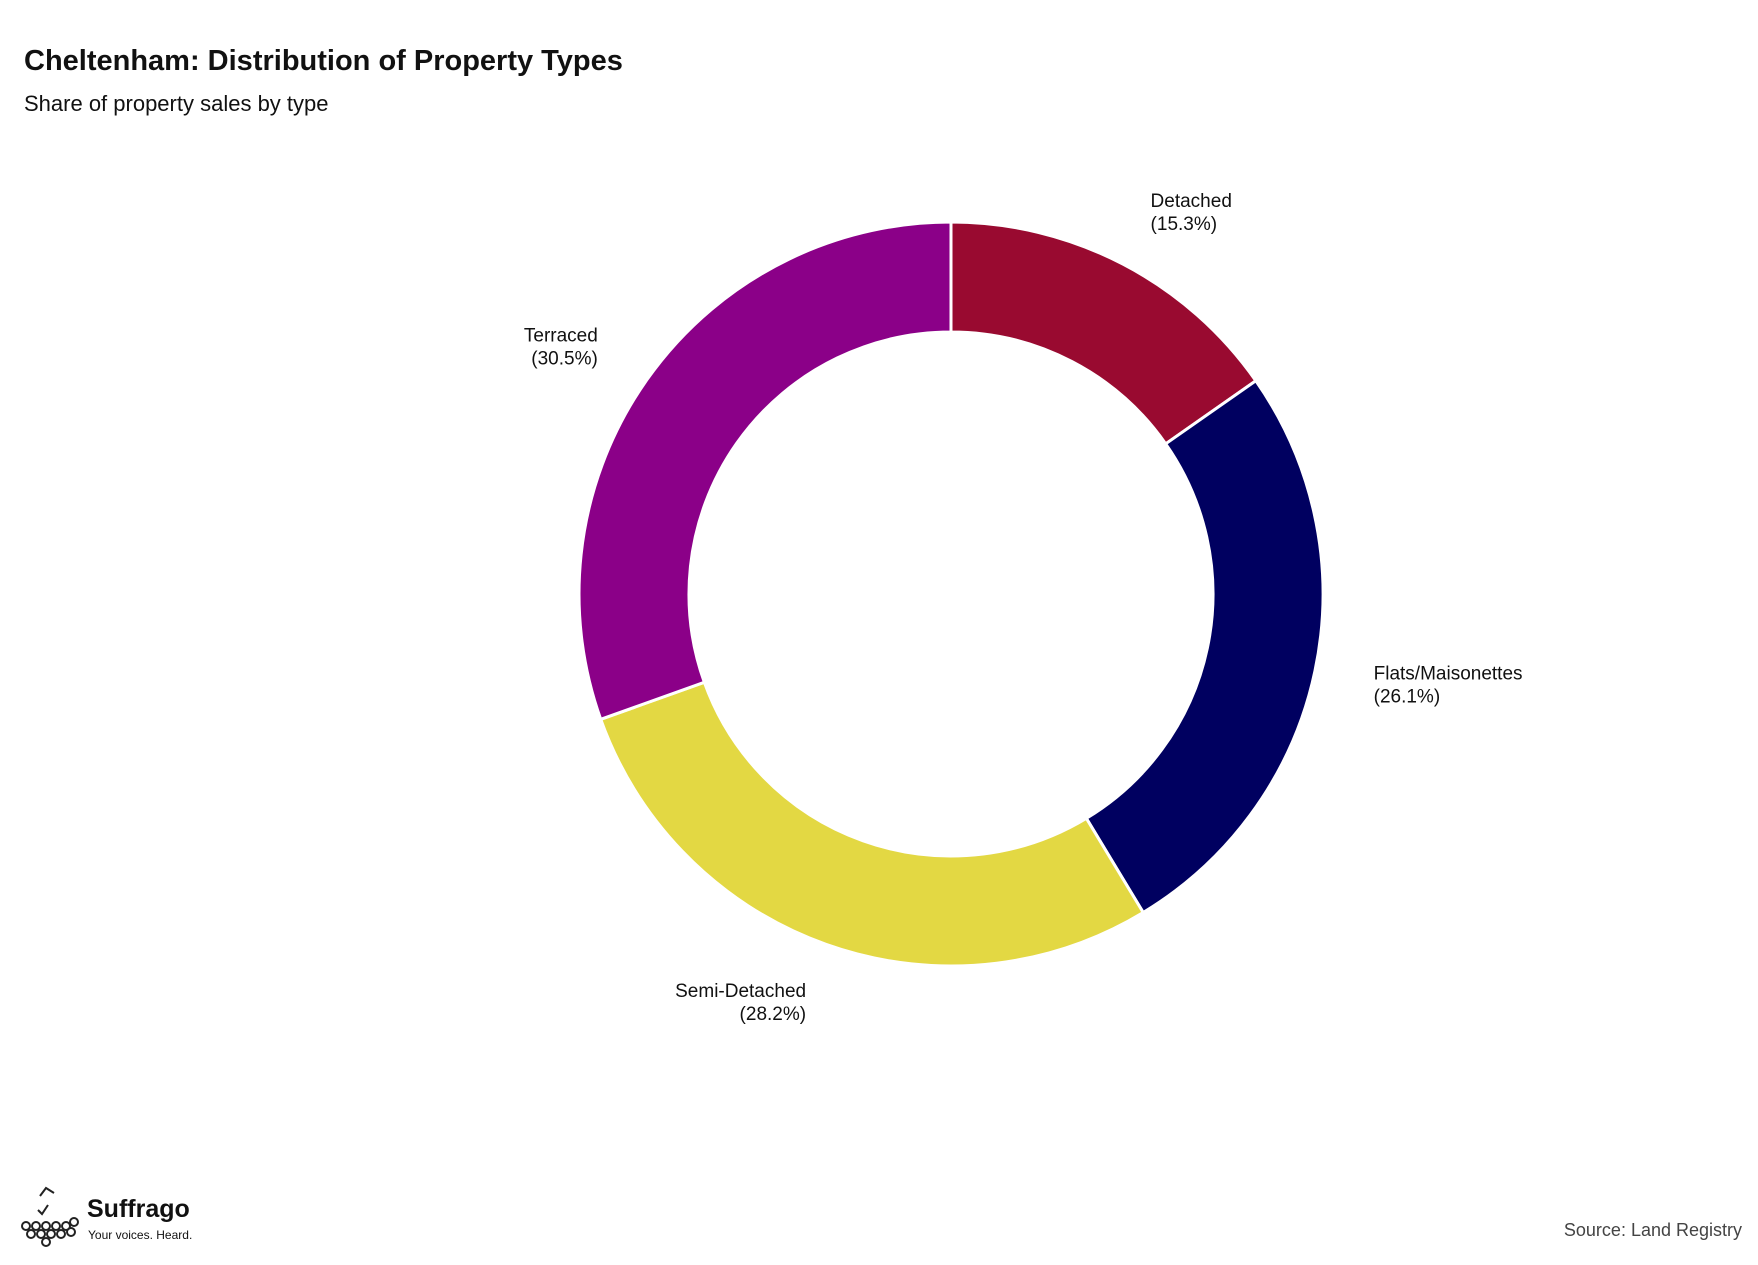 This screenshot has height=1265, width=1758. What do you see at coordinates (1653, 1230) in the screenshot?
I see `source-note: Source: Land Registry` at bounding box center [1653, 1230].